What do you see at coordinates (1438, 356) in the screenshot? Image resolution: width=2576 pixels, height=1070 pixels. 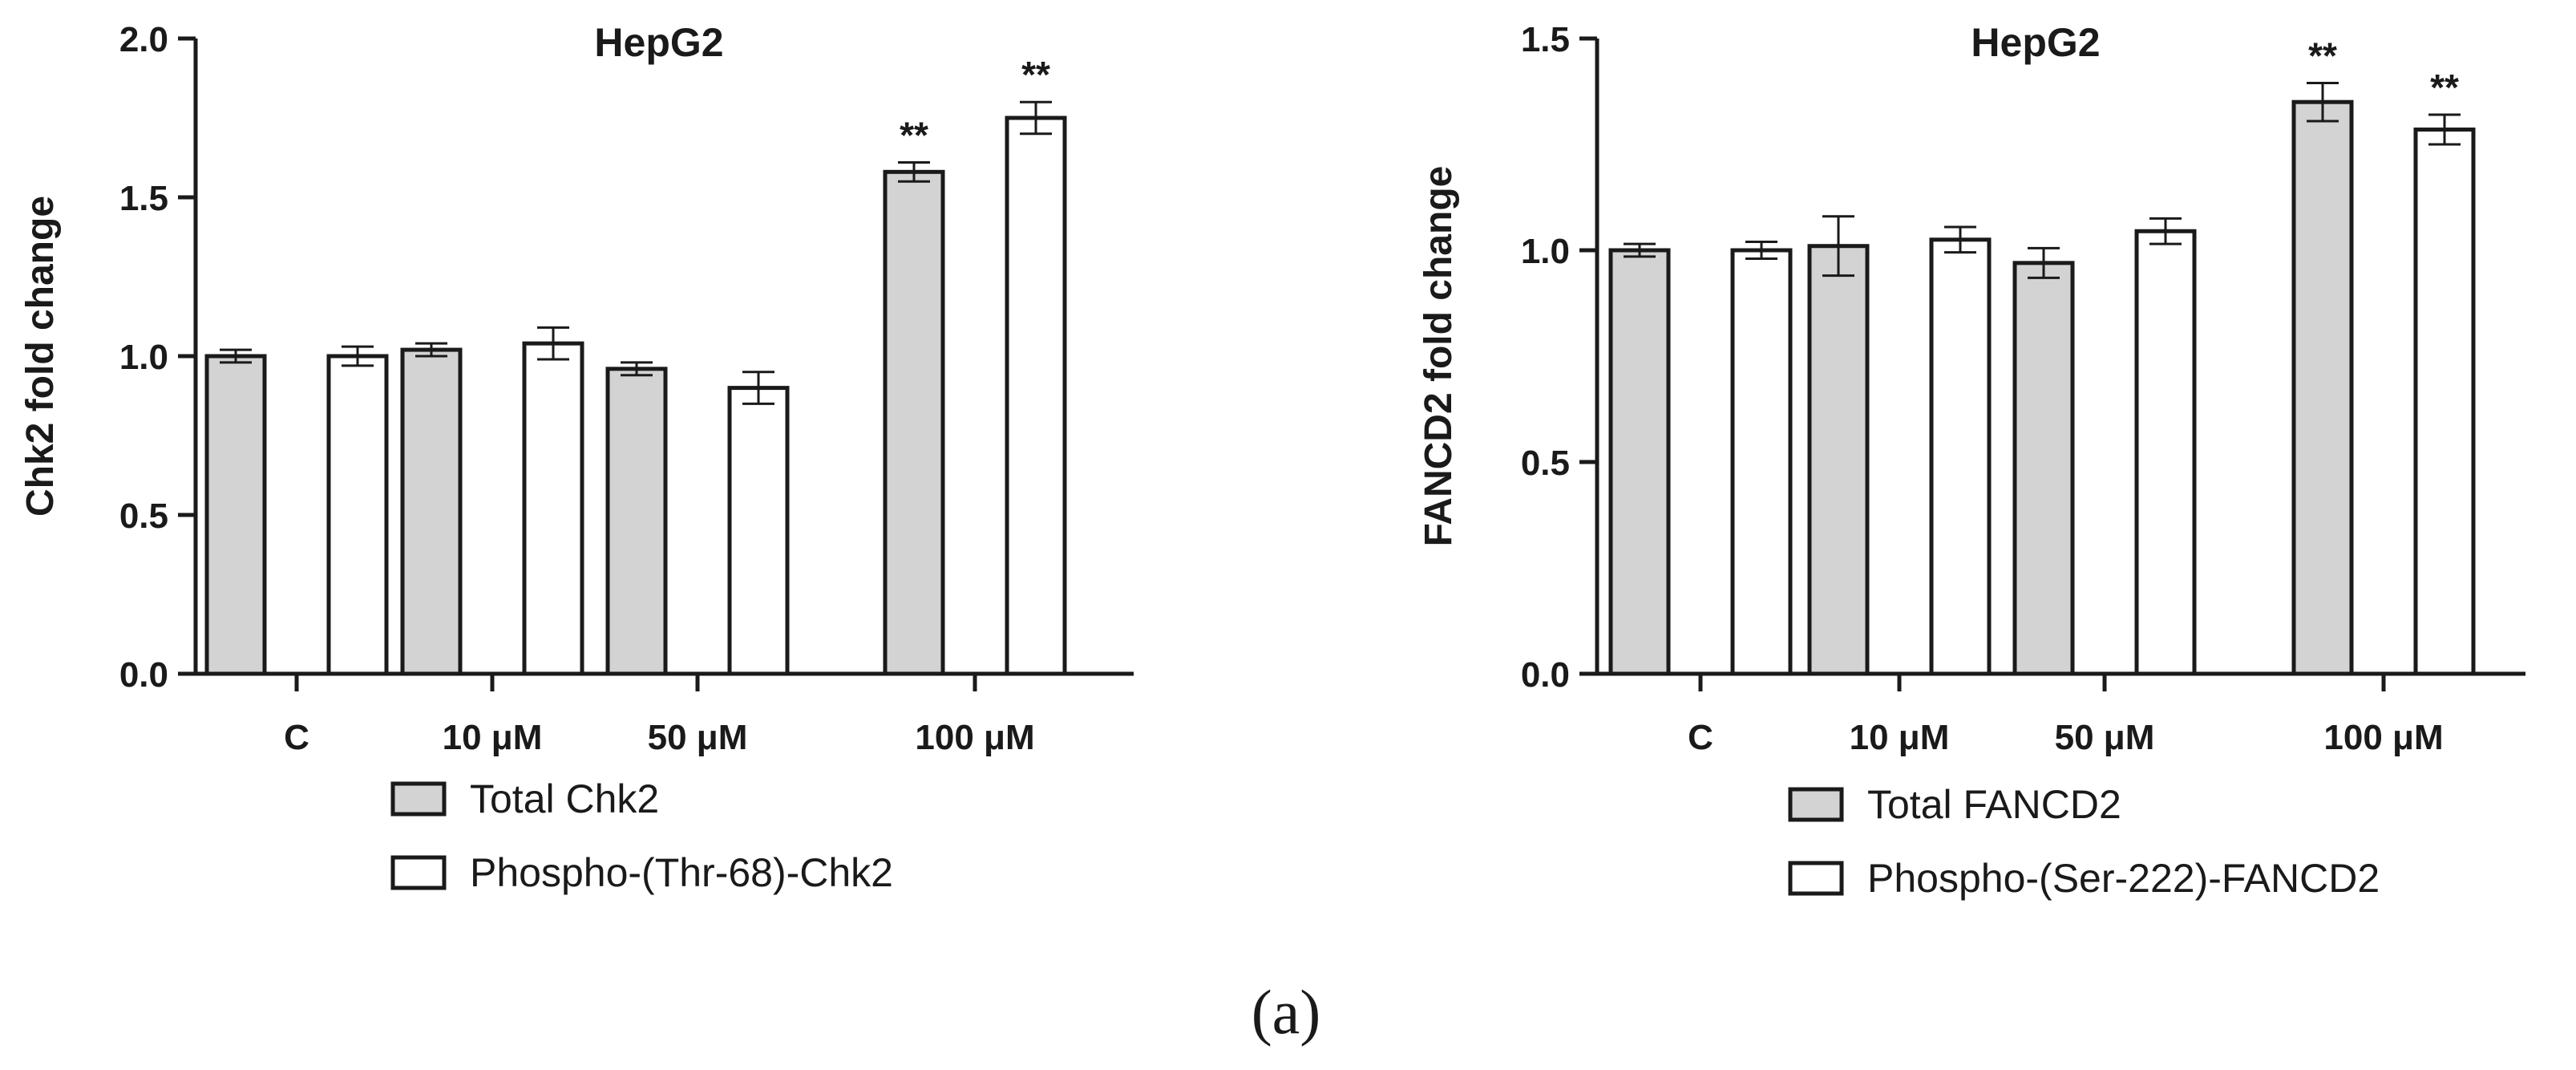 I see `y-axis-label: FANCD2 fold change` at bounding box center [1438, 356].